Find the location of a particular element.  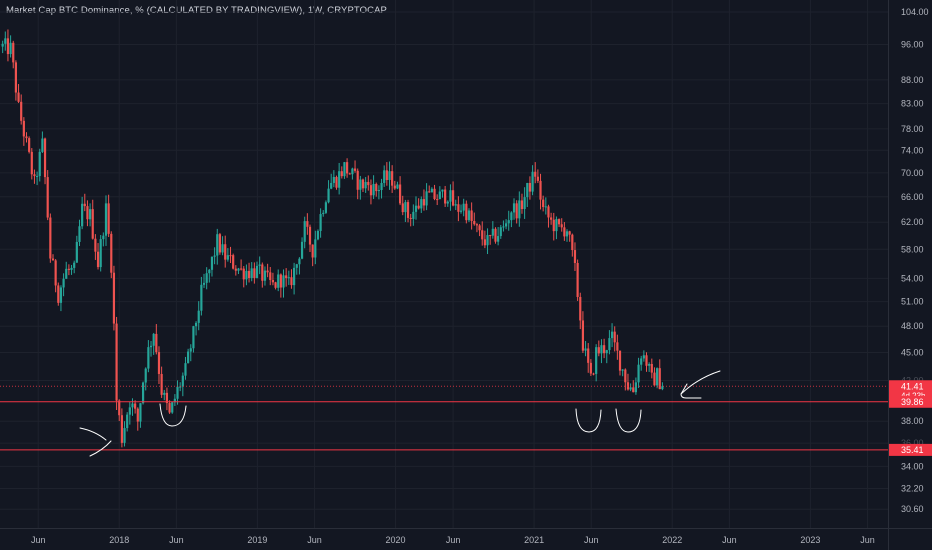

x-tick-label: 2021 is located at coordinates (534, 540).